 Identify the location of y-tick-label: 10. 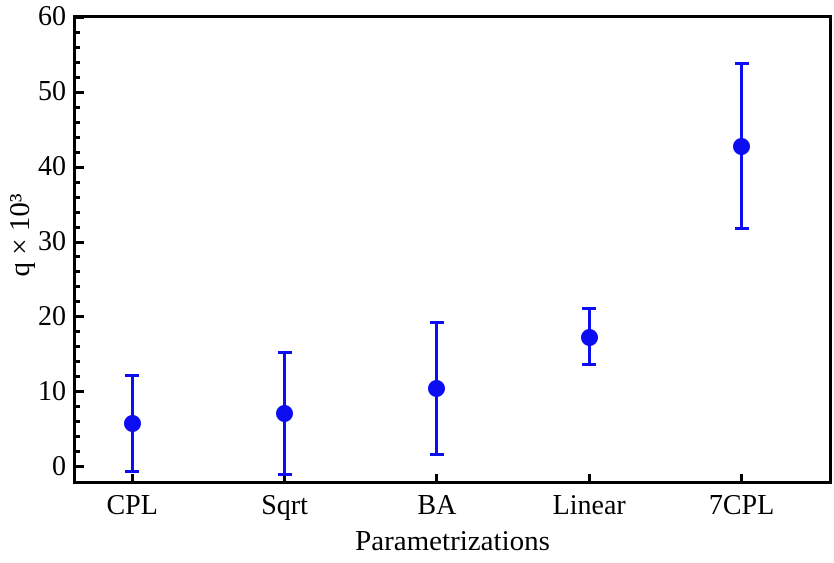
(52, 391).